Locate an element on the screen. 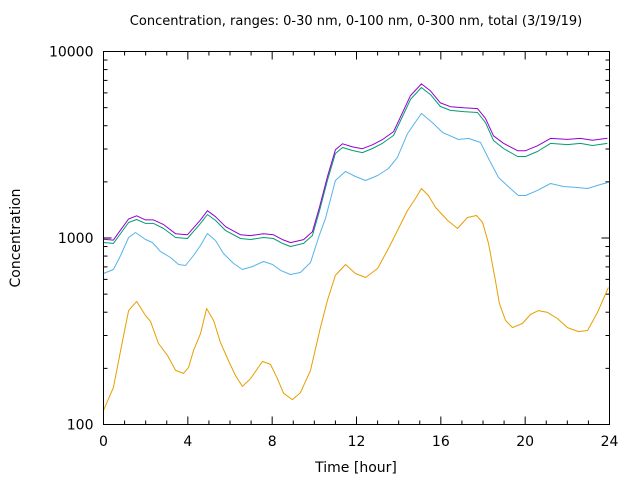  x-tick-label: 20 is located at coordinates (525, 442).